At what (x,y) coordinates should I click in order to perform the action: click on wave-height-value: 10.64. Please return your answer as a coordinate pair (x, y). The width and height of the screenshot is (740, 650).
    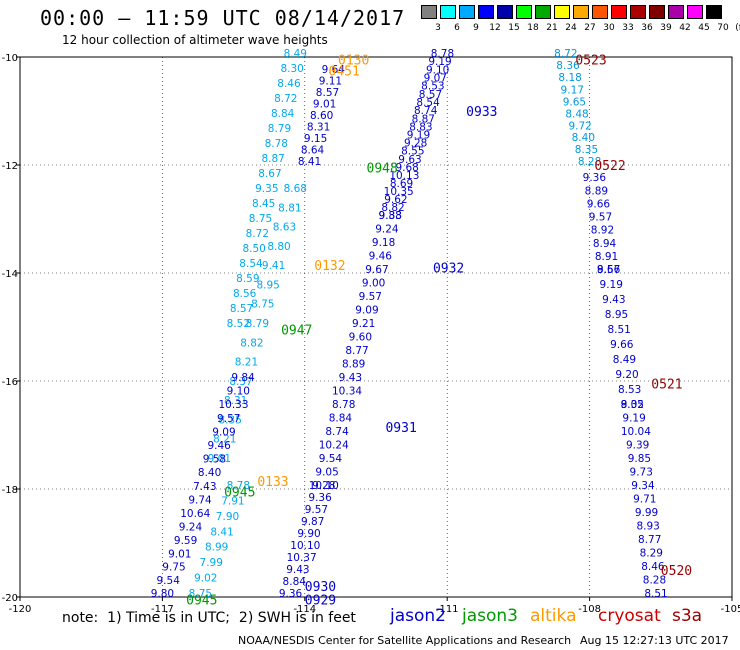
    Looking at the image, I should click on (195, 514).